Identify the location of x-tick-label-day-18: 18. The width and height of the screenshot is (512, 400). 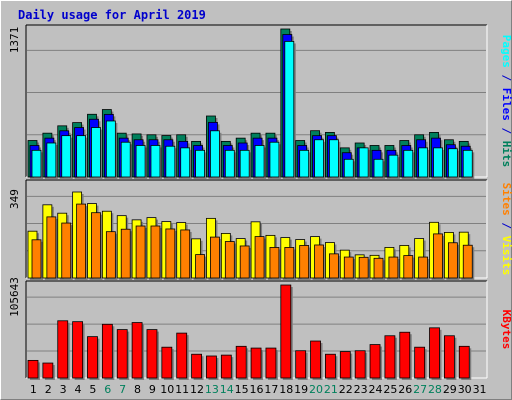
(286, 389).